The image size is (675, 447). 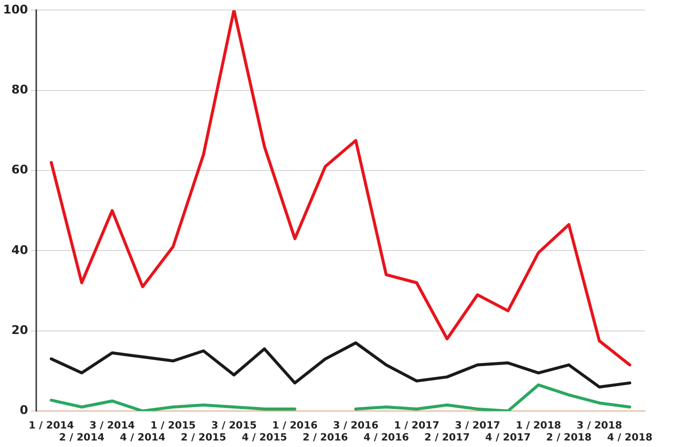 What do you see at coordinates (569, 438) in the screenshot?
I see `x-tick-label: 2 / 2018` at bounding box center [569, 438].